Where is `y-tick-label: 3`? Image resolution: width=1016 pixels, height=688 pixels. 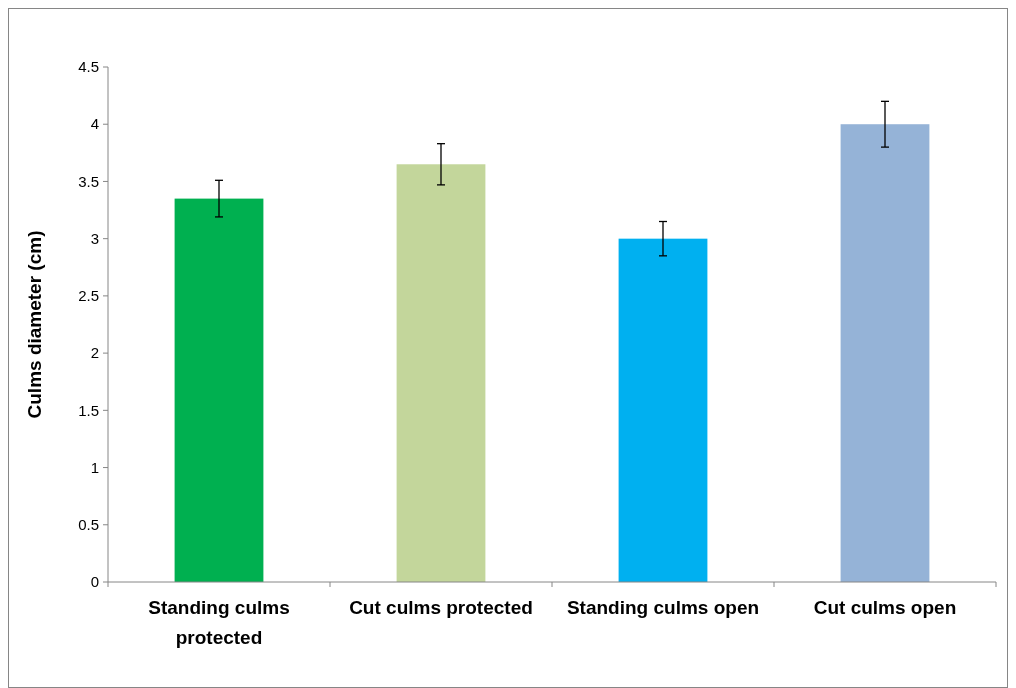
y-tick-label: 3 is located at coordinates (94, 238).